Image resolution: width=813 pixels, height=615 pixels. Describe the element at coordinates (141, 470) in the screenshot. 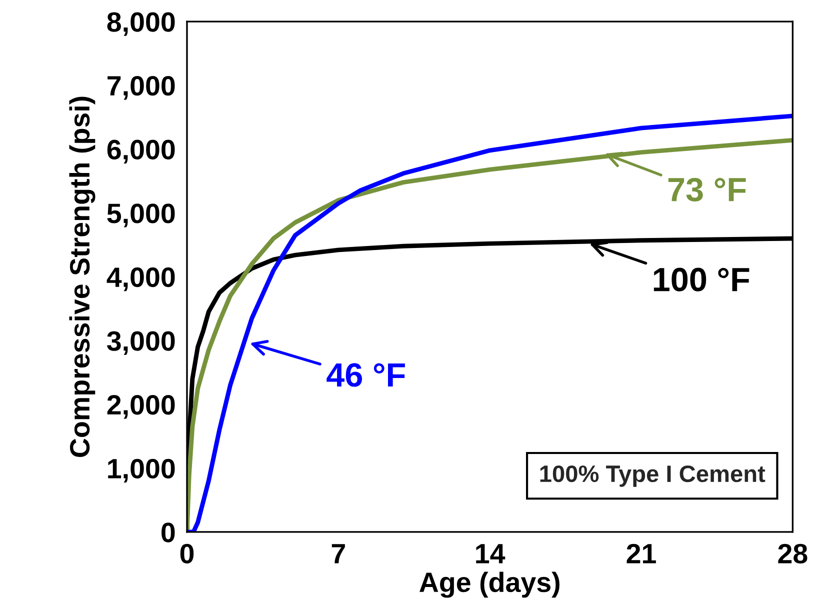

I see `y-tick-label: 1,000` at that location.